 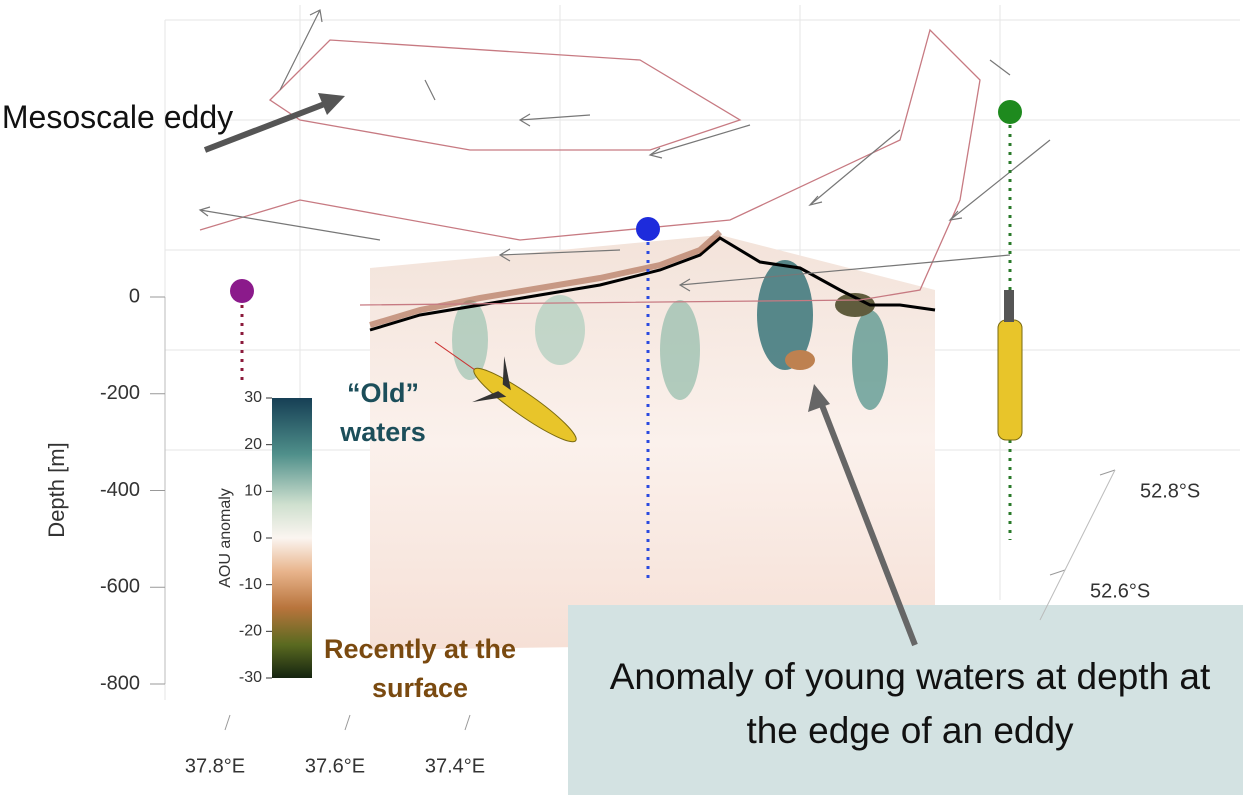 What do you see at coordinates (250, 631) in the screenshot?
I see `colorbar-tick-label: -20` at bounding box center [250, 631].